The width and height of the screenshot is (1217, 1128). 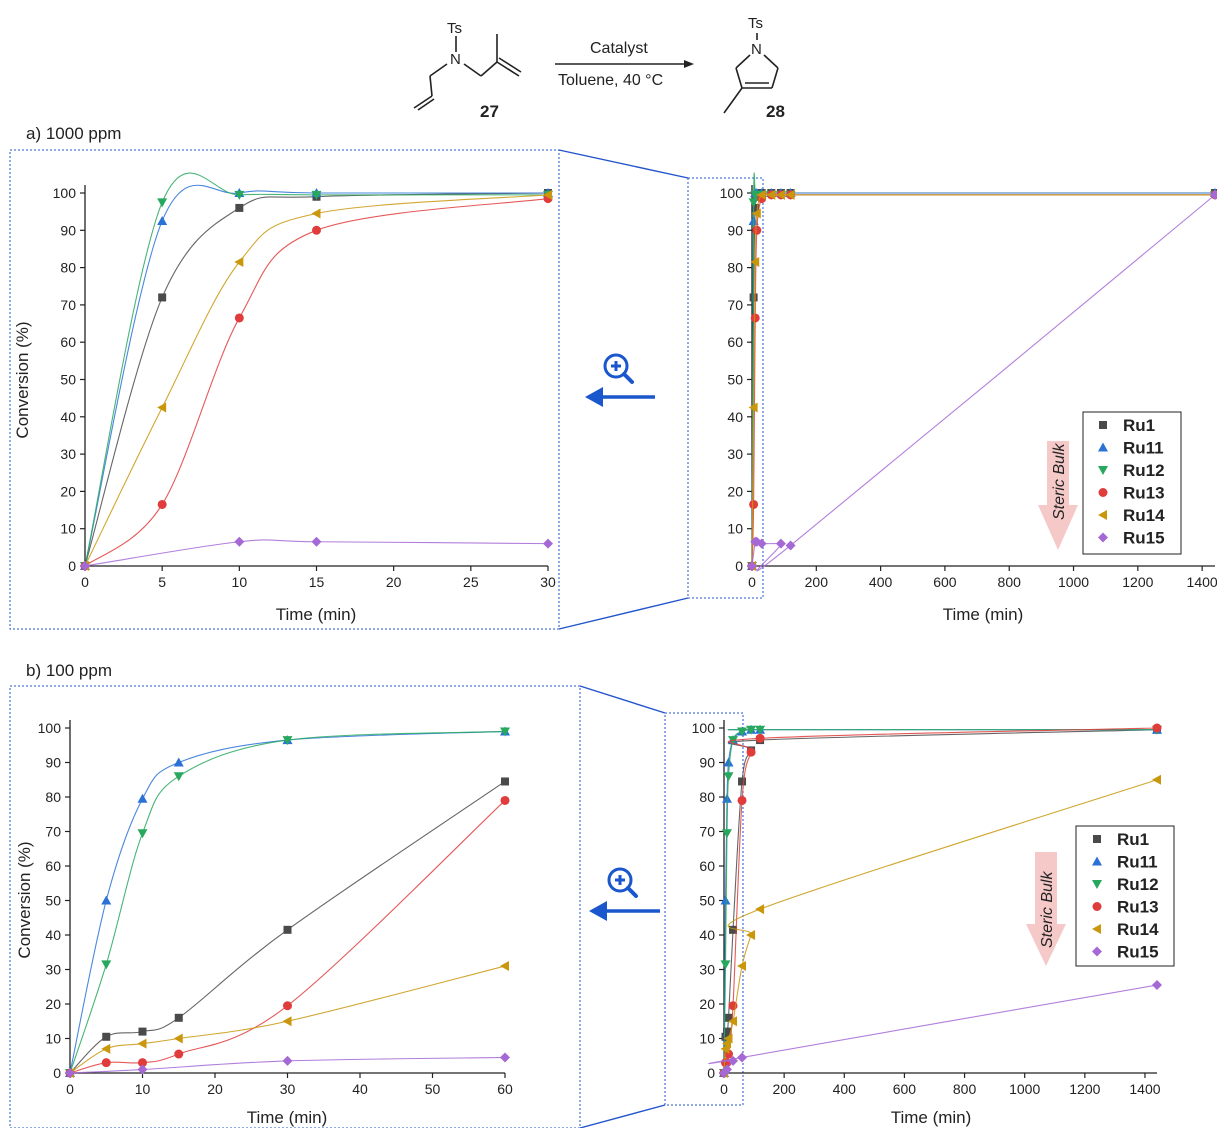 What do you see at coordinates (1103, 537) in the screenshot?
I see `legend-marker-ru15` at bounding box center [1103, 537].